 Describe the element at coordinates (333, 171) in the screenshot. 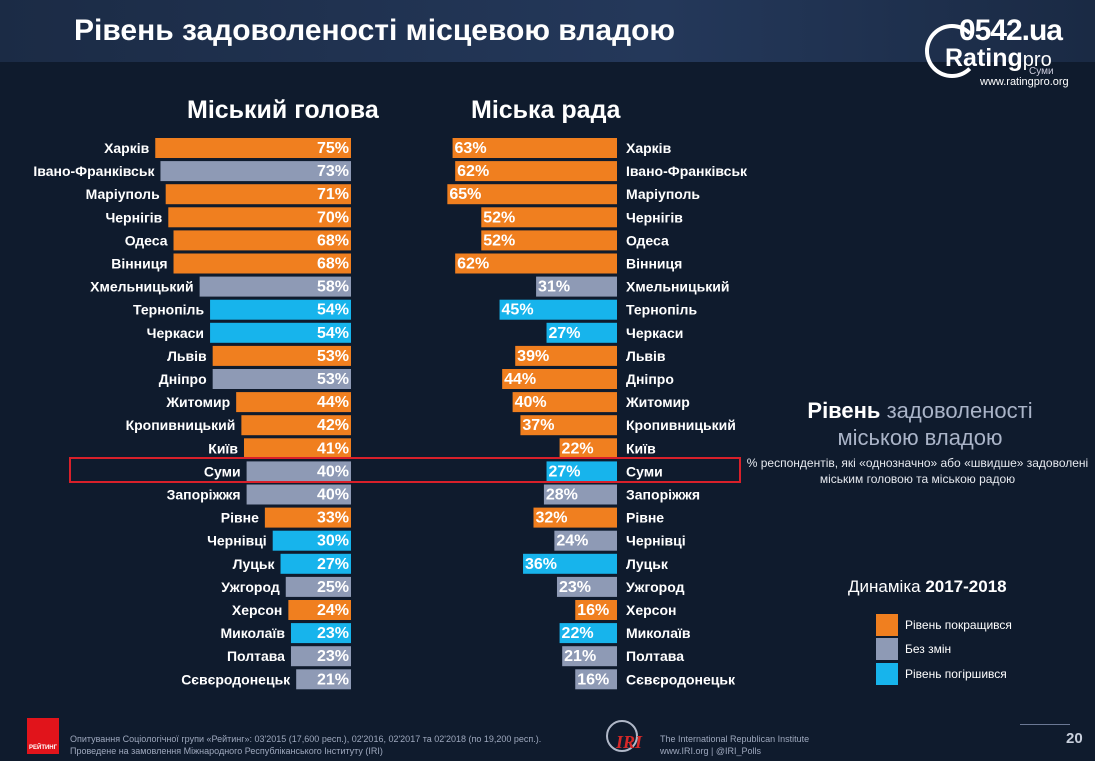

I see `value-label-mayor: 73%` at that location.